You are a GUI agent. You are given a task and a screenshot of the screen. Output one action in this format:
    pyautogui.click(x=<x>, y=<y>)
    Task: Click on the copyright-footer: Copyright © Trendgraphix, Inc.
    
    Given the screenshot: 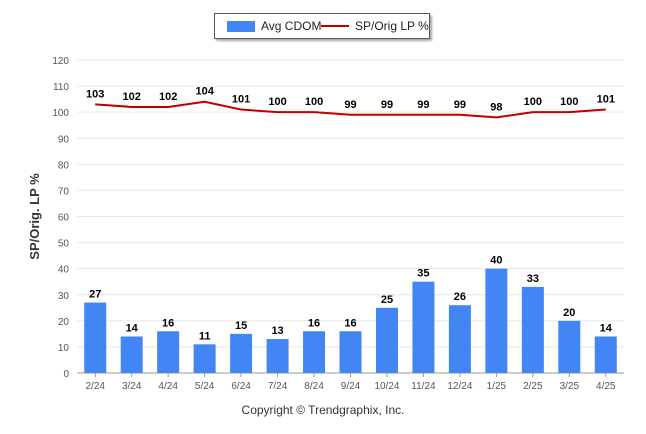 What is the action you would take?
    pyautogui.click(x=323, y=410)
    